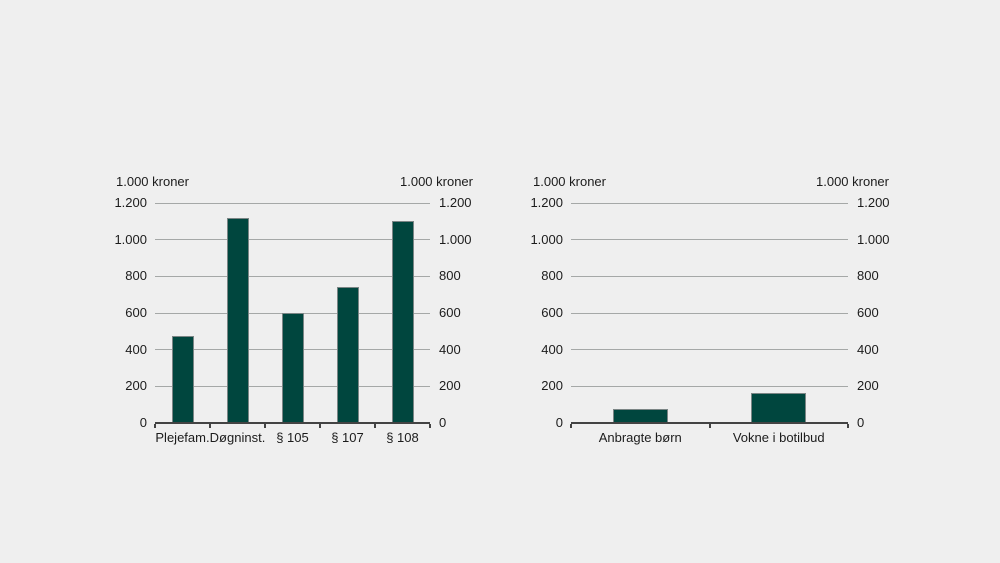 Image resolution: width=1000 pixels, height=563 pixels. What do you see at coordinates (347, 437) in the screenshot?
I see `category-label: § 107` at bounding box center [347, 437].